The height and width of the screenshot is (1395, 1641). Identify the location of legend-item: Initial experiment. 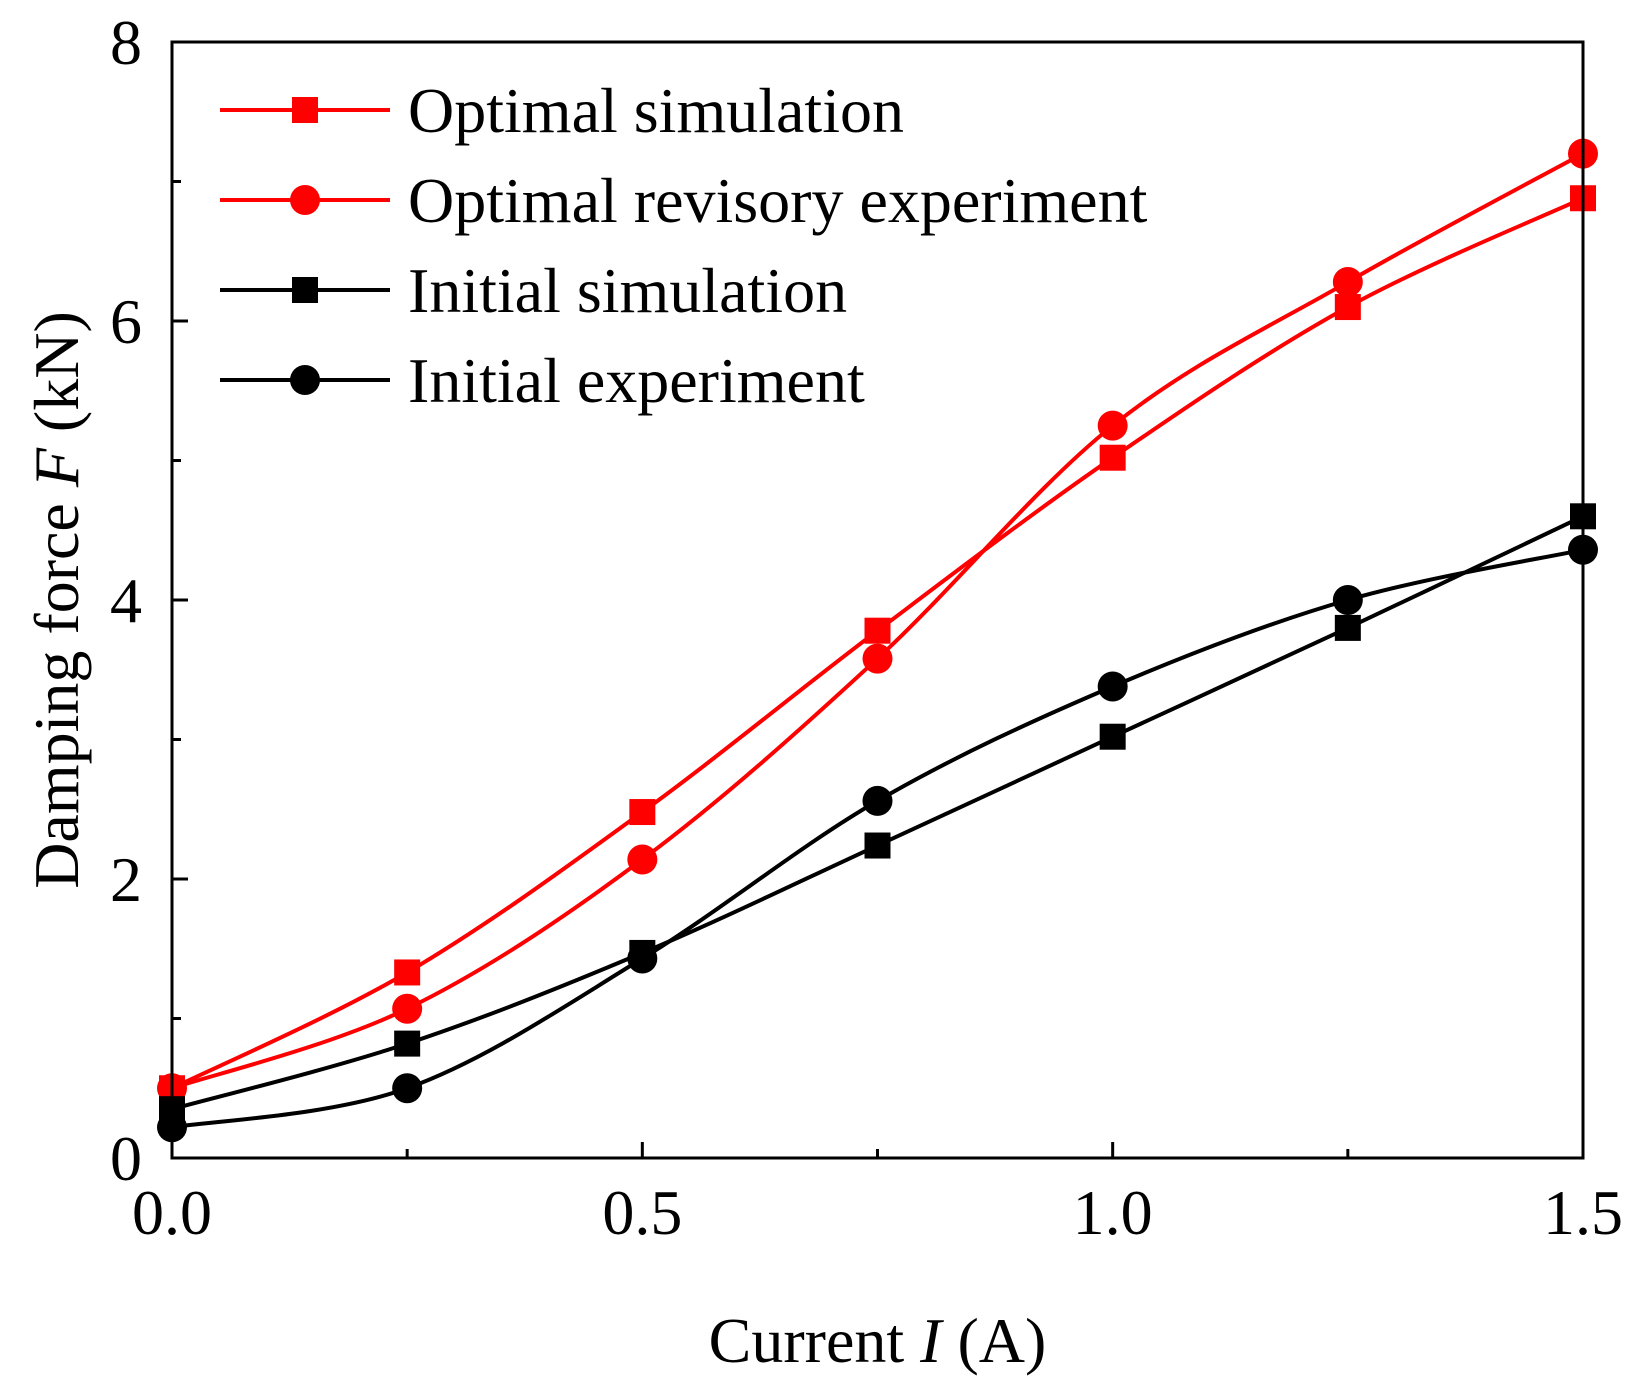
(542, 380).